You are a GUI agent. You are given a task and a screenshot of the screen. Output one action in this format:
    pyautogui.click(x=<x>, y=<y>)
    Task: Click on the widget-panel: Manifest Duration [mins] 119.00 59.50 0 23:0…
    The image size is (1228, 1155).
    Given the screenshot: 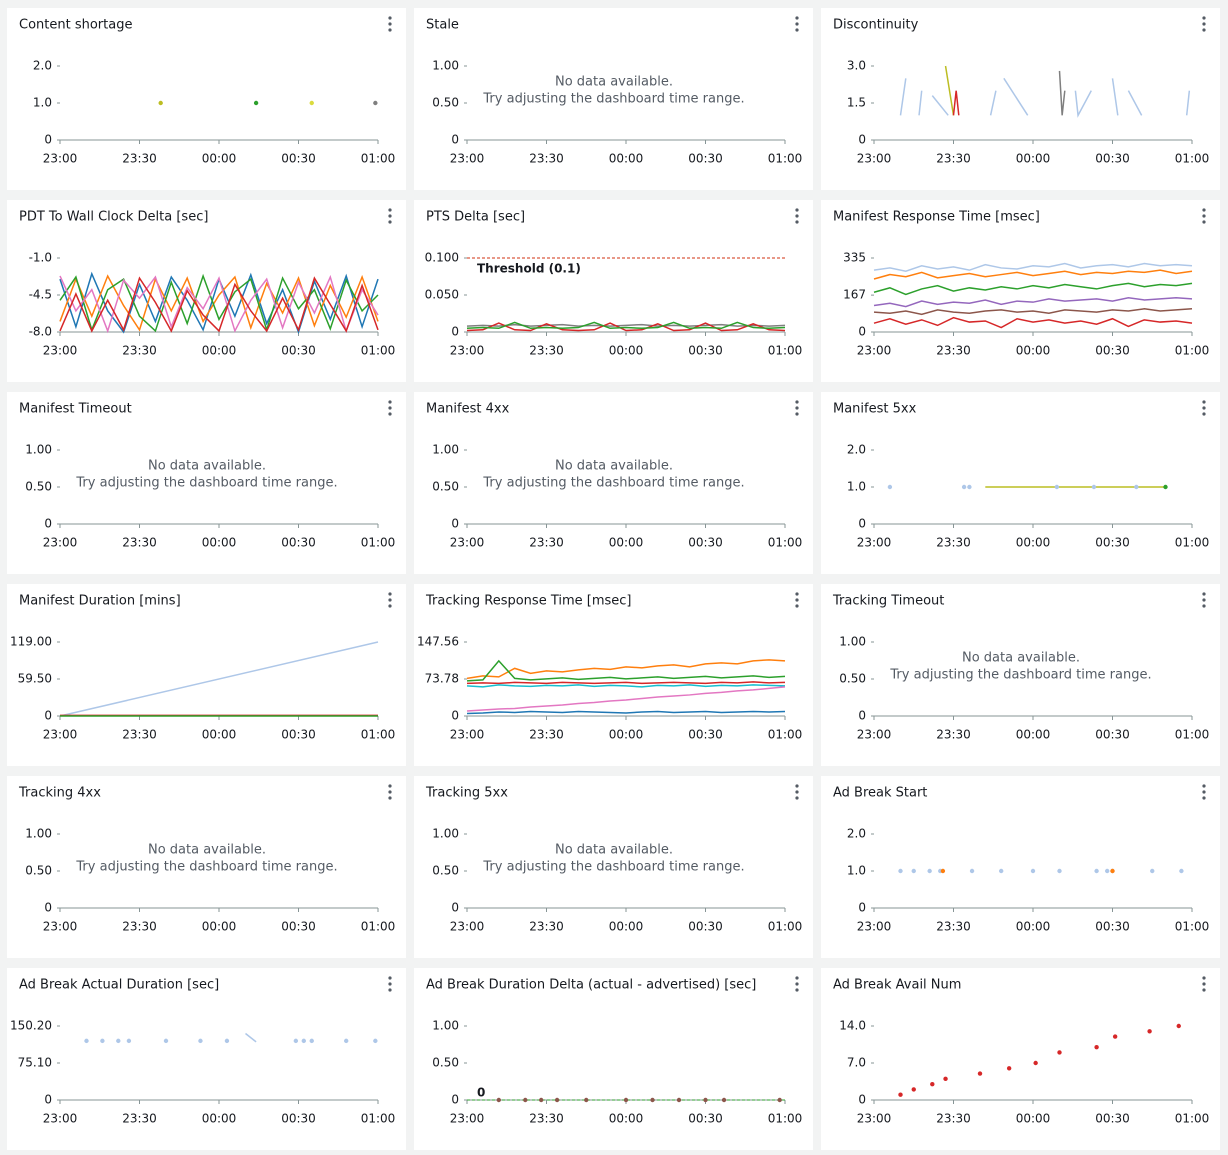 What is the action you would take?
    pyautogui.click(x=206, y=675)
    